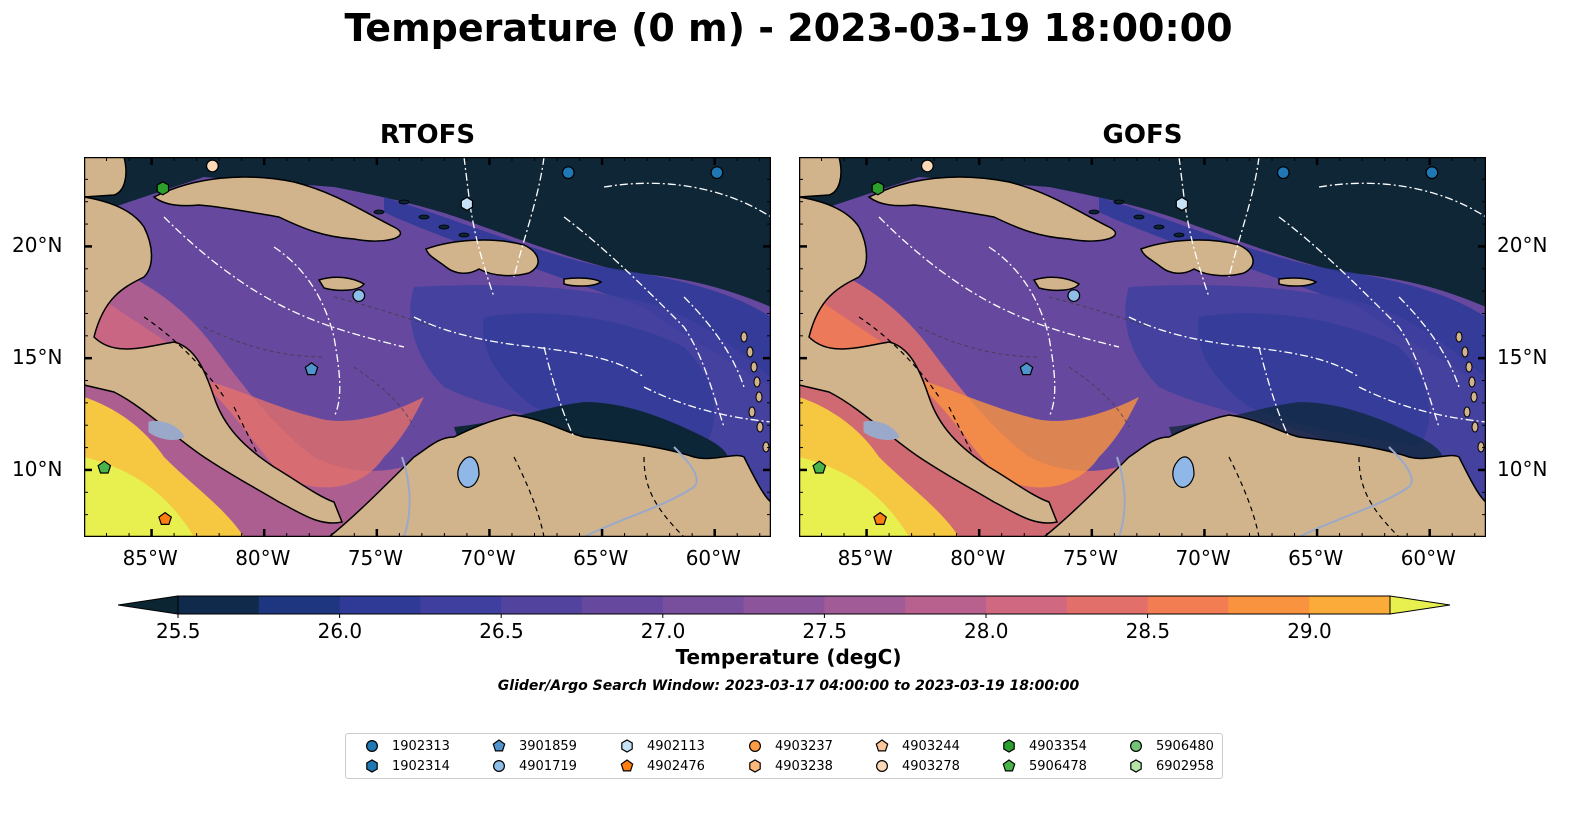 Image resolution: width=1577 pixels, height=827 pixels. I want to click on legend-label: 1902313, so click(421, 746).